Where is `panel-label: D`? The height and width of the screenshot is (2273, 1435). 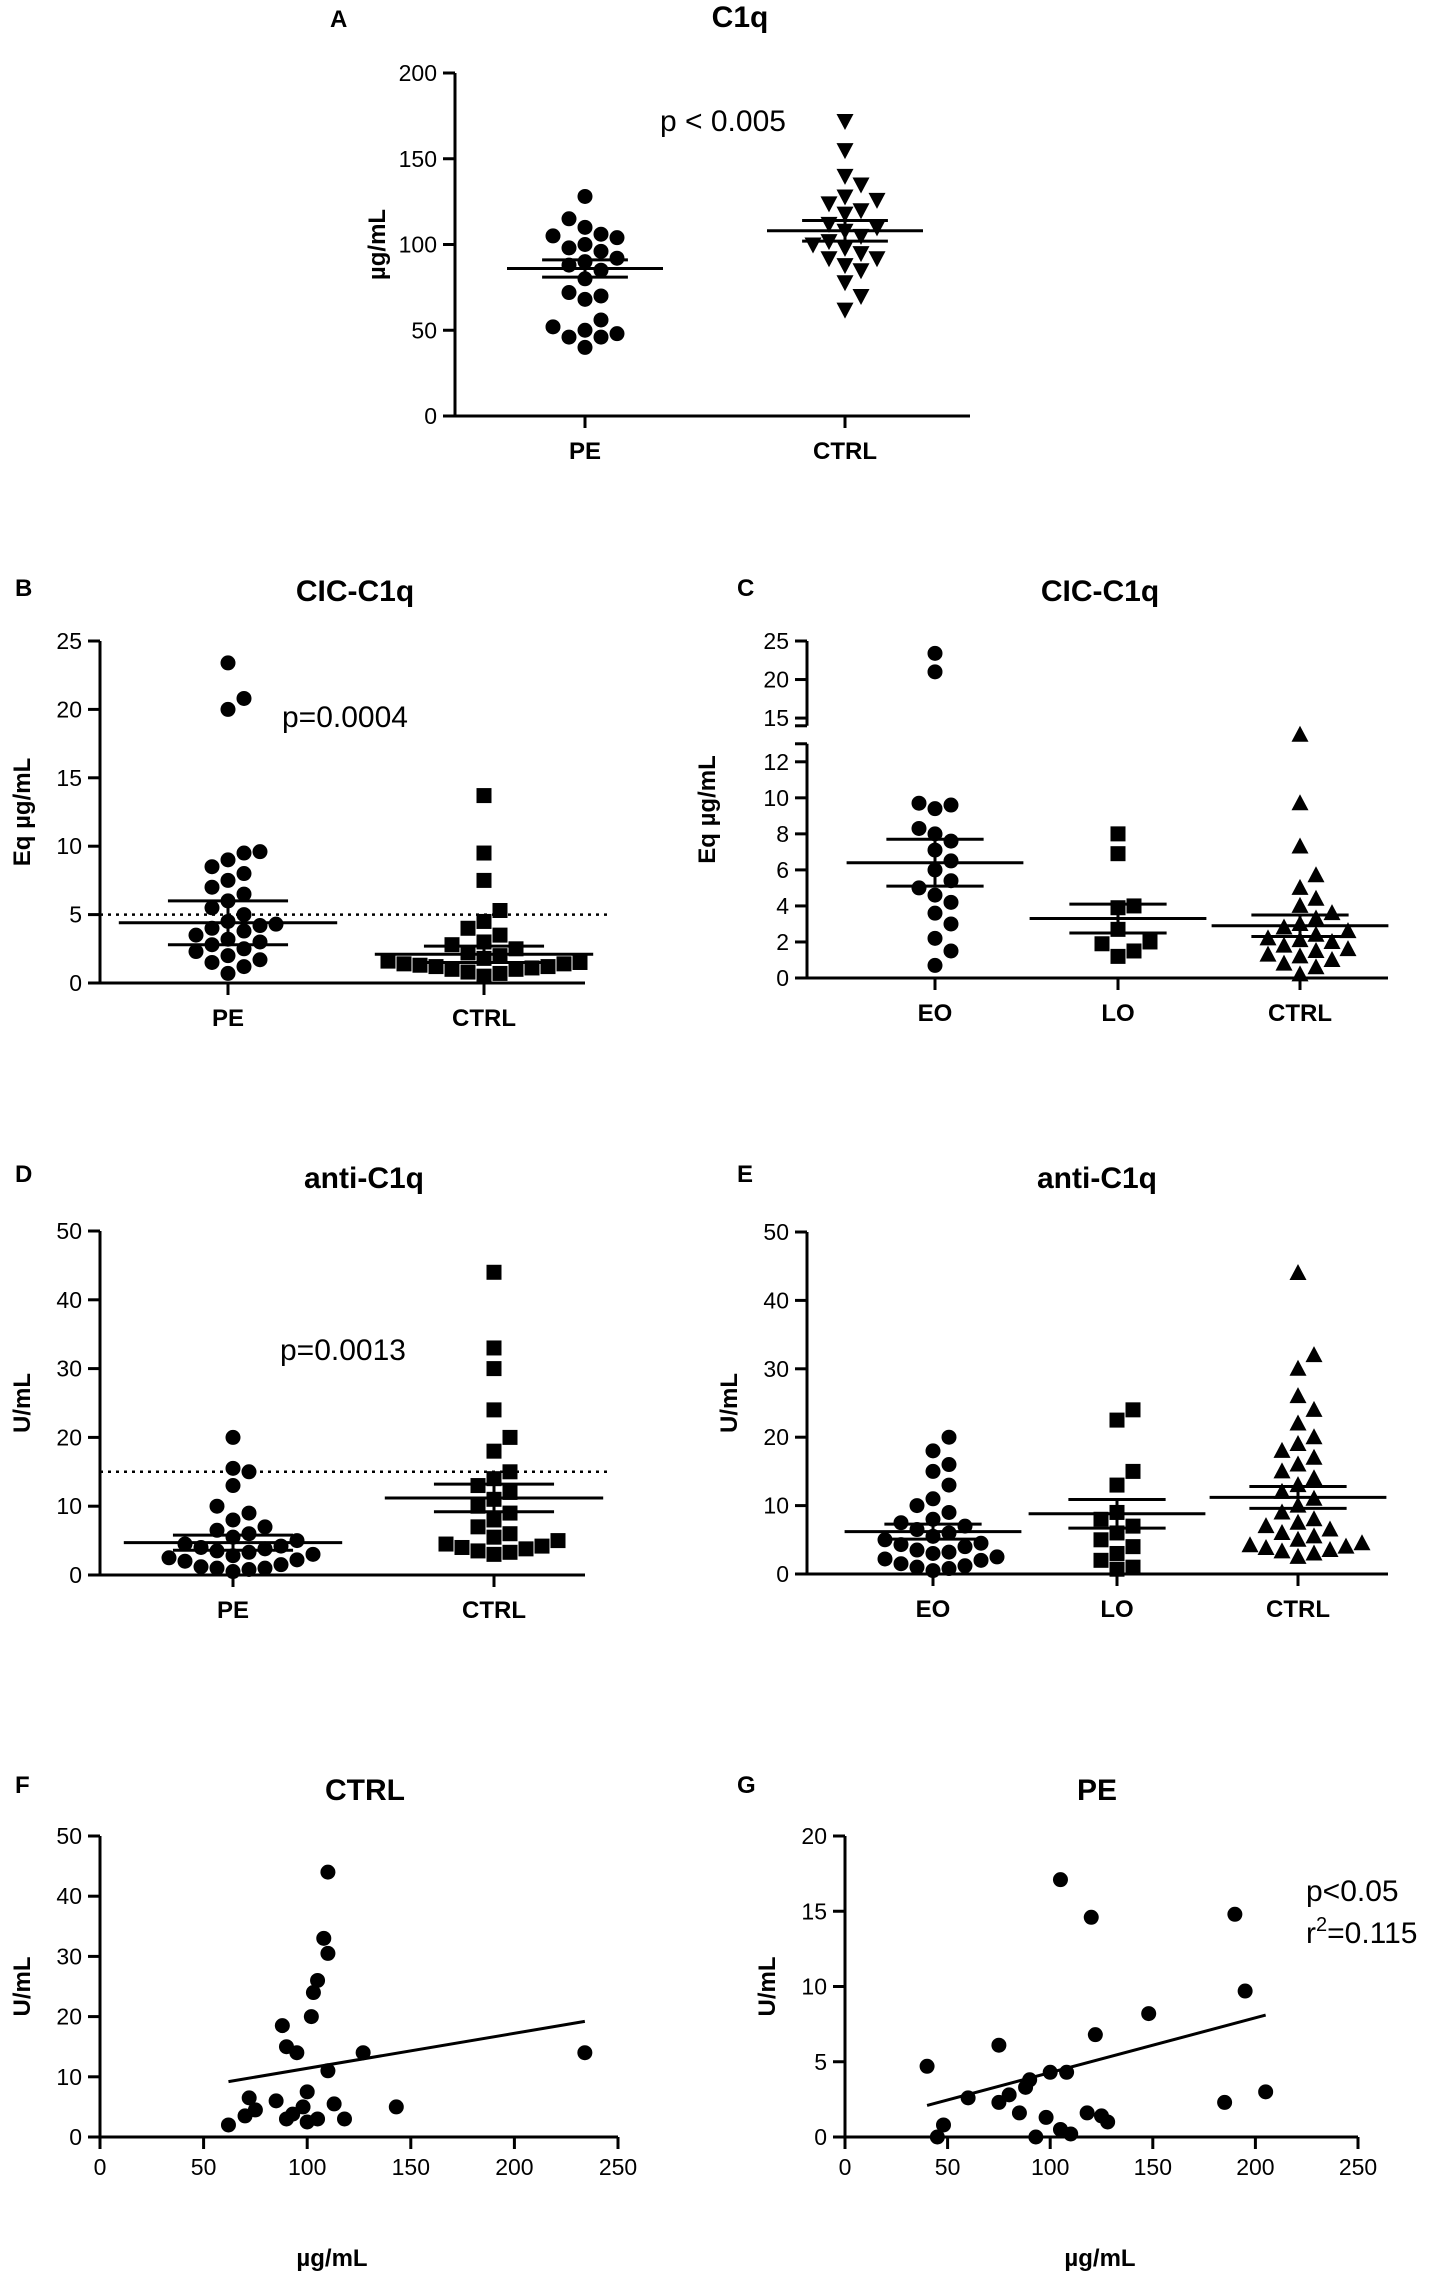 panel-label: D is located at coordinates (23, 1174).